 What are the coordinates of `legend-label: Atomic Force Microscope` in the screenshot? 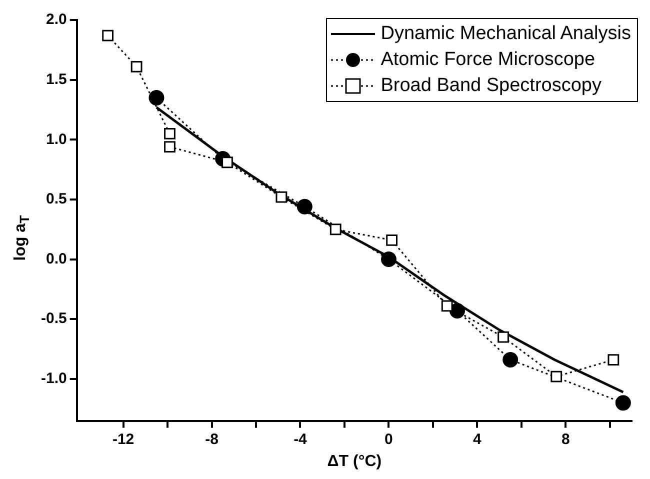 It's located at (488, 60).